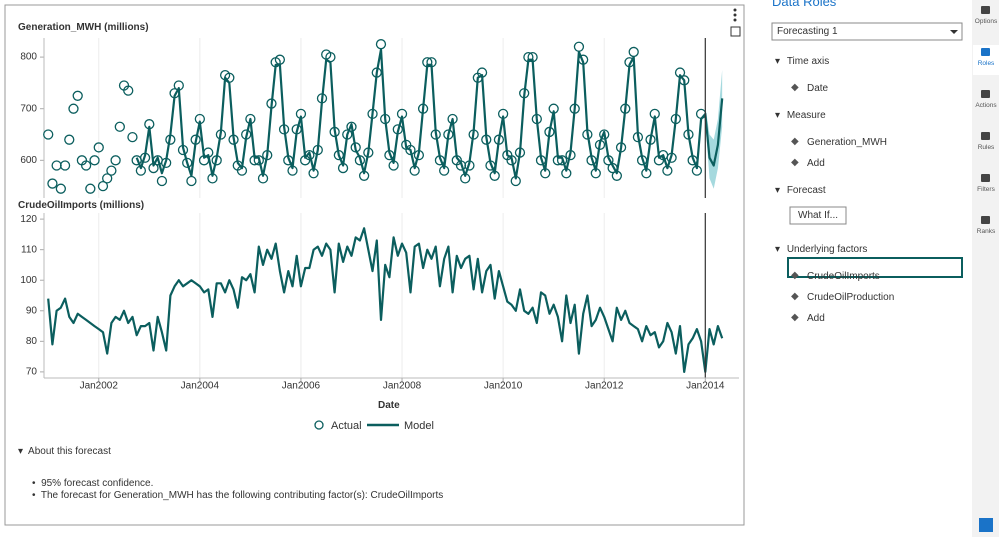 Image resolution: width=999 pixels, height=537 pixels. What do you see at coordinates (28, 57) in the screenshot?
I see `y-tick-label: 800` at bounding box center [28, 57].